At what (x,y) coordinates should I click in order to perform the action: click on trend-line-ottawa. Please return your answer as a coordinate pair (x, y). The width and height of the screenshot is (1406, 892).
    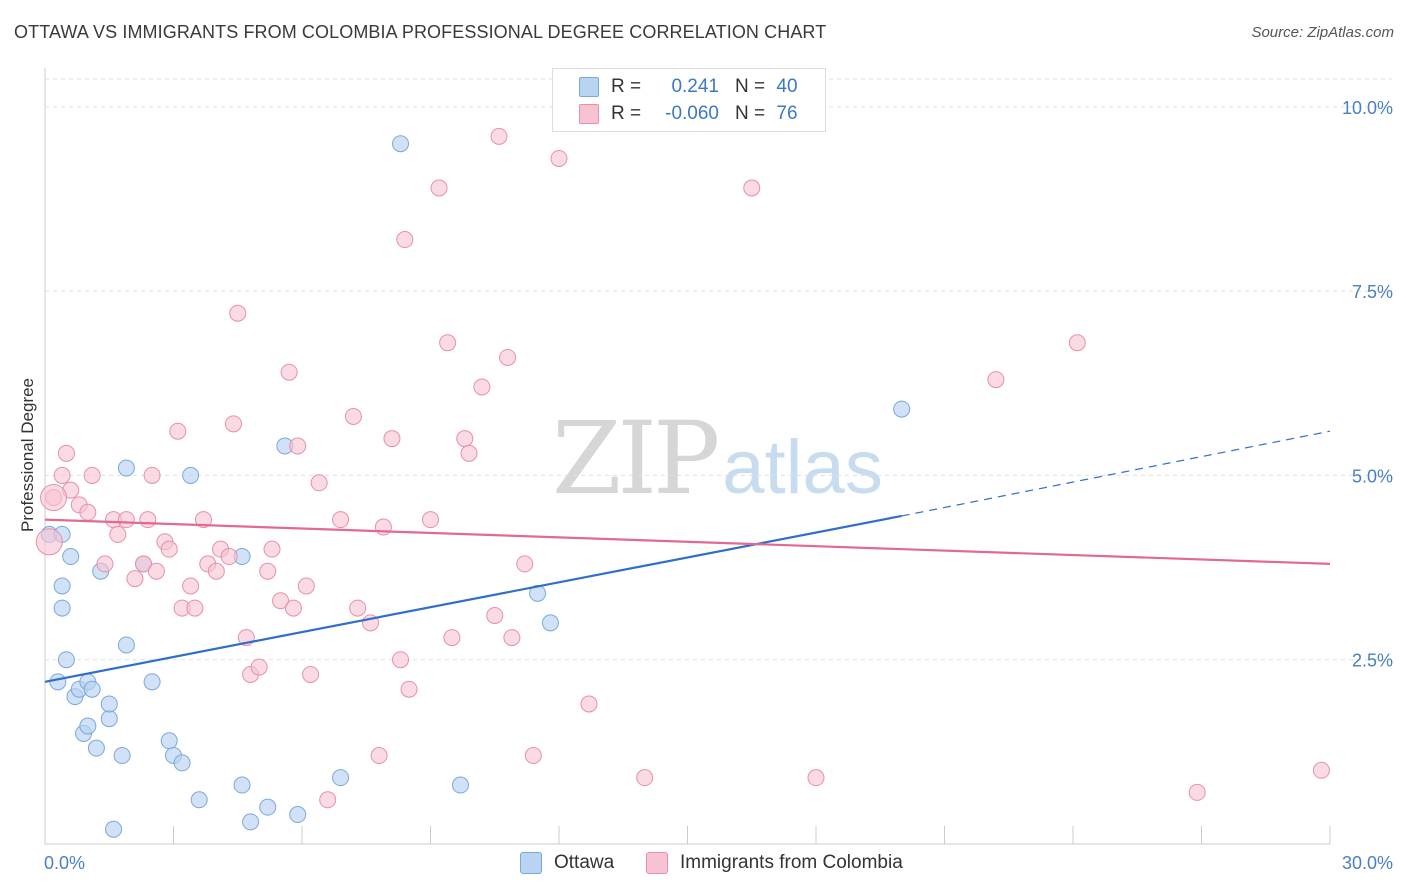
    Looking at the image, I should click on (473, 598).